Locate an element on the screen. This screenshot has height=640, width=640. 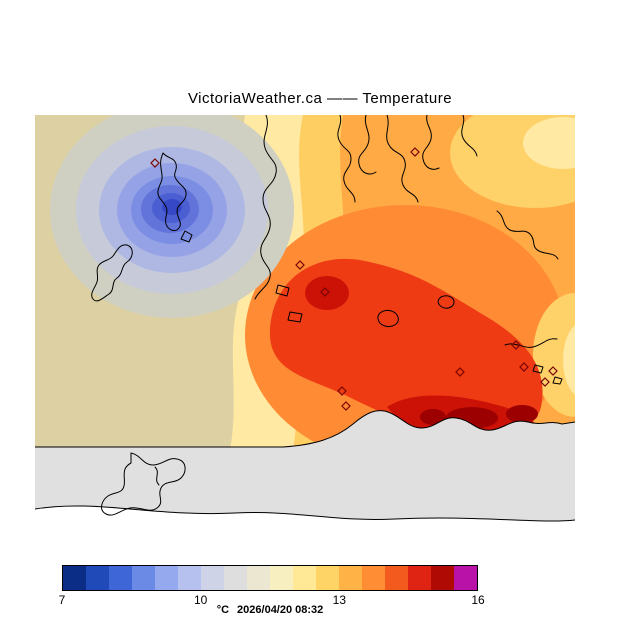
colorbar is located at coordinates (270, 578).